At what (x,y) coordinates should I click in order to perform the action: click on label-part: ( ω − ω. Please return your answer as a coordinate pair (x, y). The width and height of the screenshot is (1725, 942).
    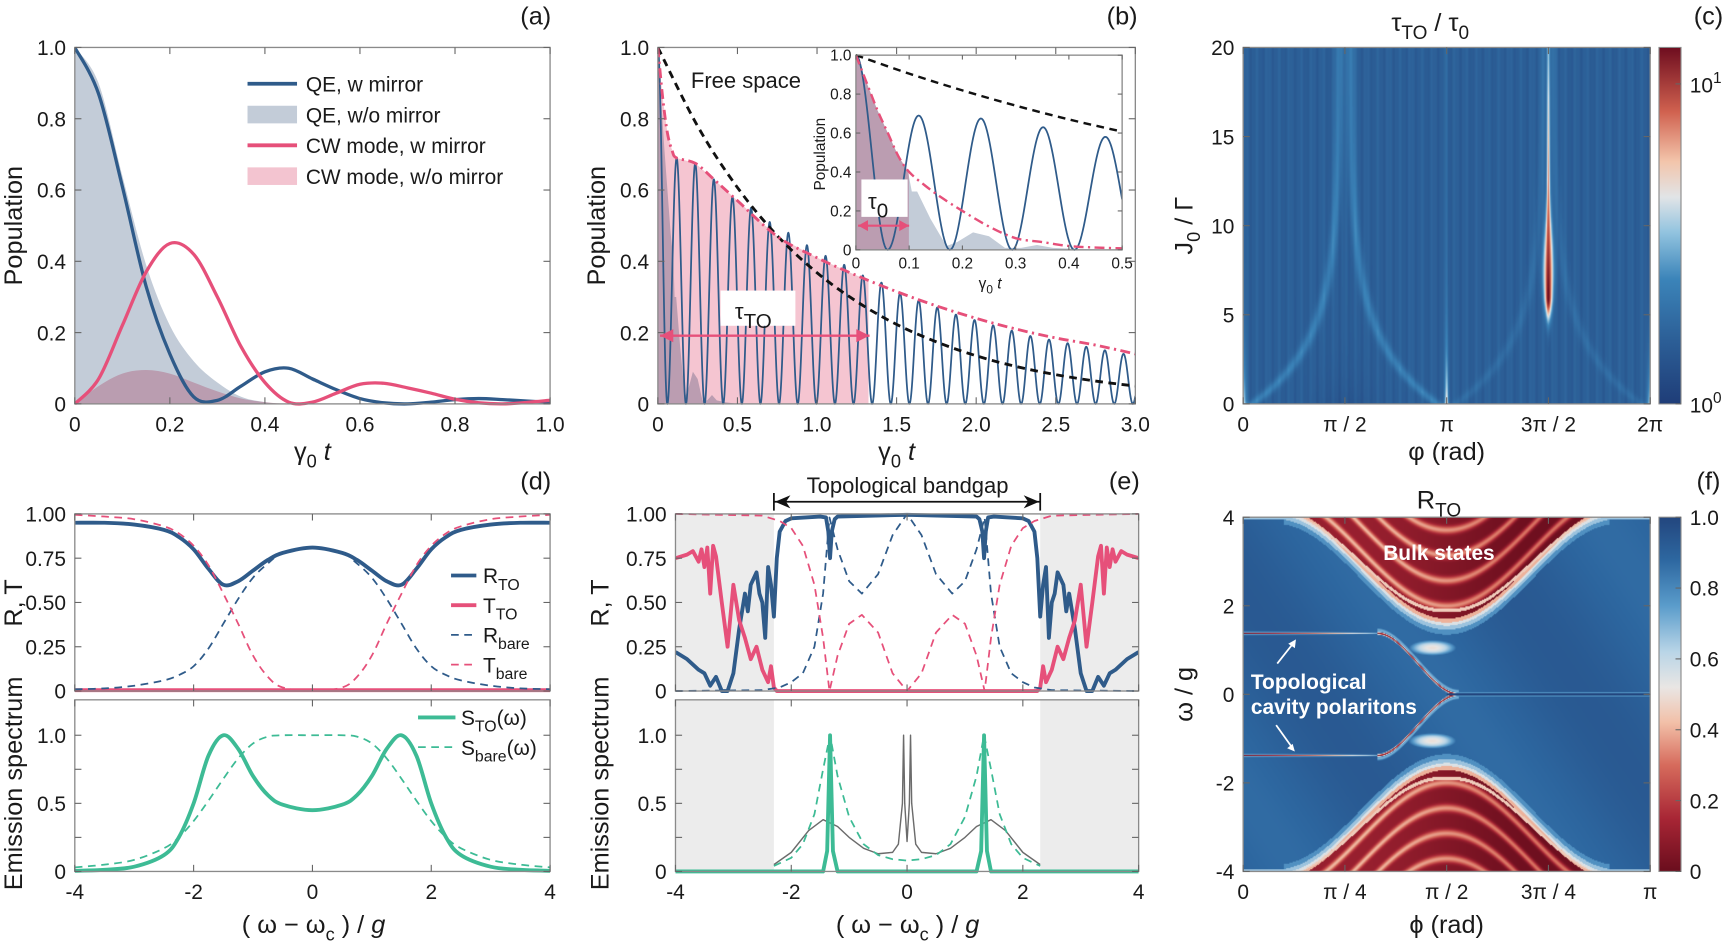
    Looking at the image, I should click on (284, 925).